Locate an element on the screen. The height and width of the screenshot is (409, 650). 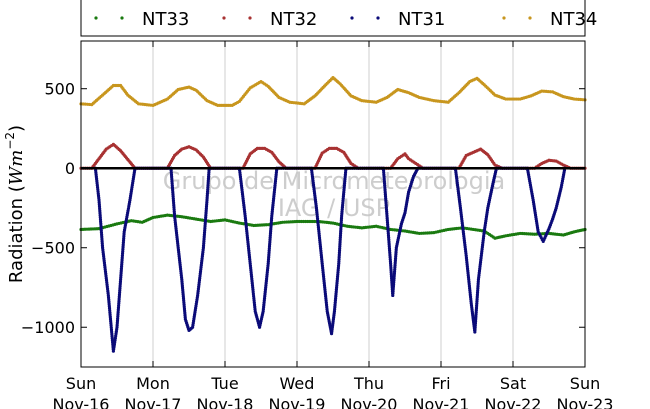
y-tick-label: −500 is located at coordinates (53, 248).